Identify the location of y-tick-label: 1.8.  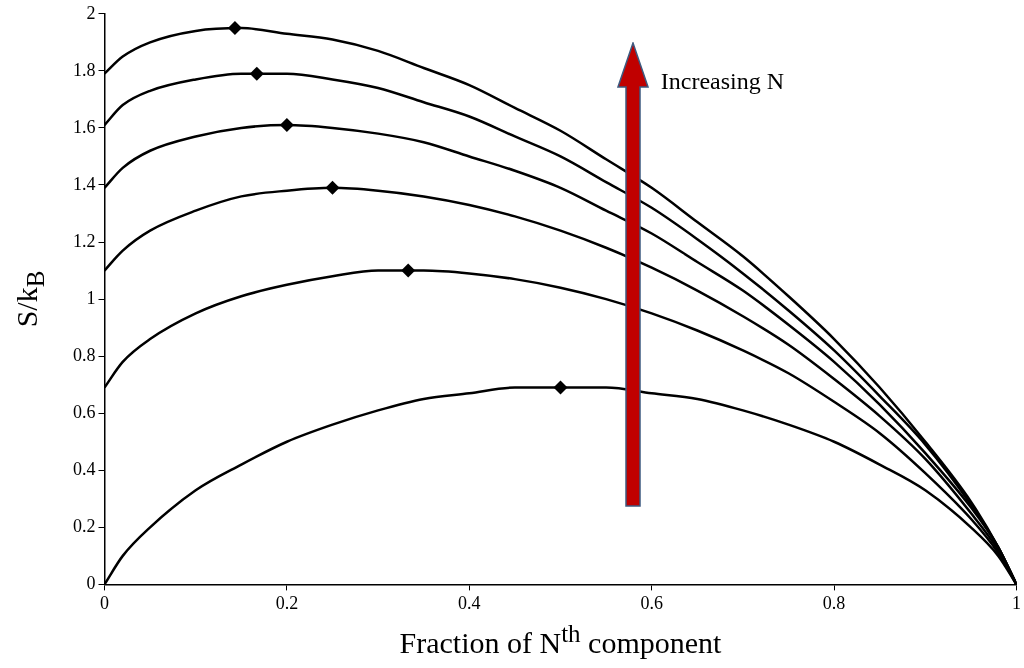
(84, 69).